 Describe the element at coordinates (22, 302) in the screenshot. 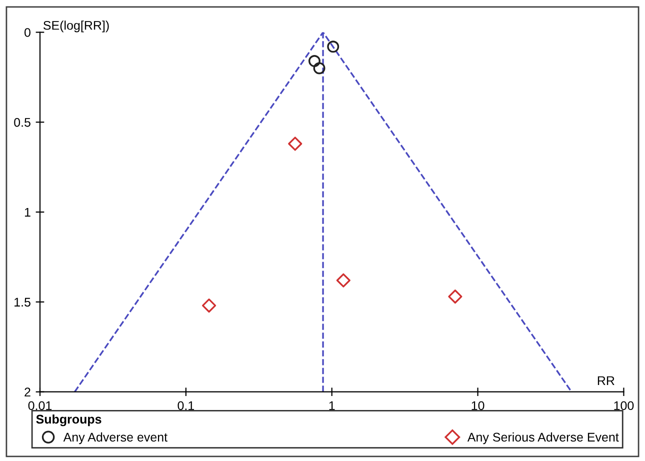

I see `y-tick-label: 1.5` at that location.